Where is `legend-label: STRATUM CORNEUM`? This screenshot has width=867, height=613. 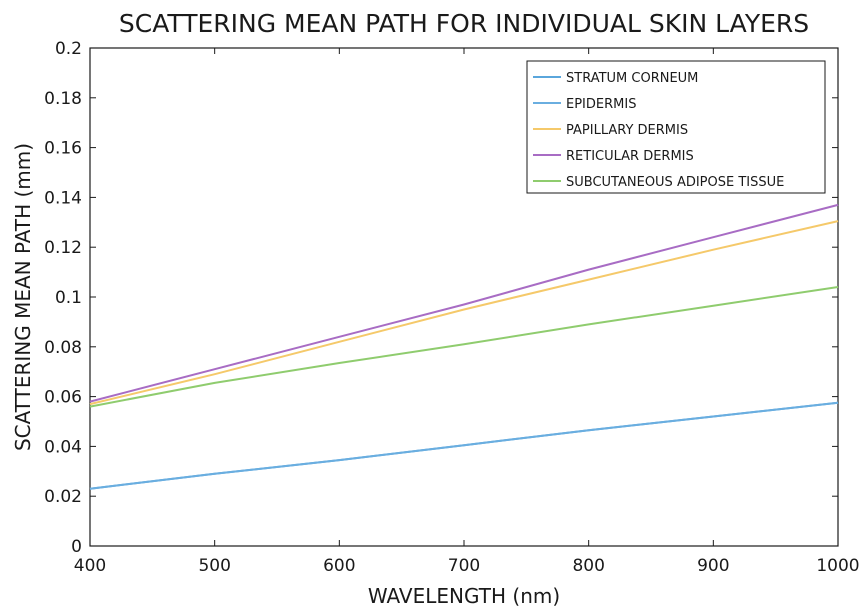
legend-label: STRATUM CORNEUM is located at coordinates (632, 78).